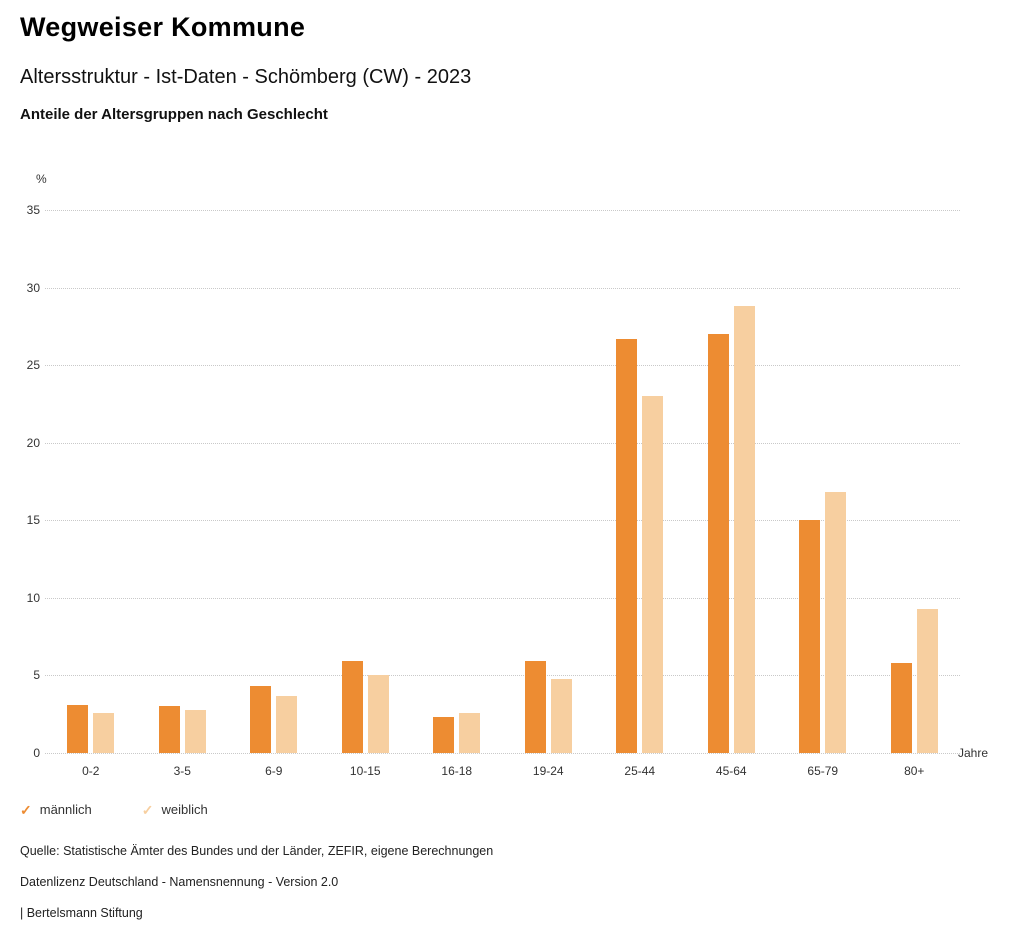 The image size is (1024, 946). What do you see at coordinates (36, 675) in the screenshot?
I see `y-tick-label: 5` at bounding box center [36, 675].